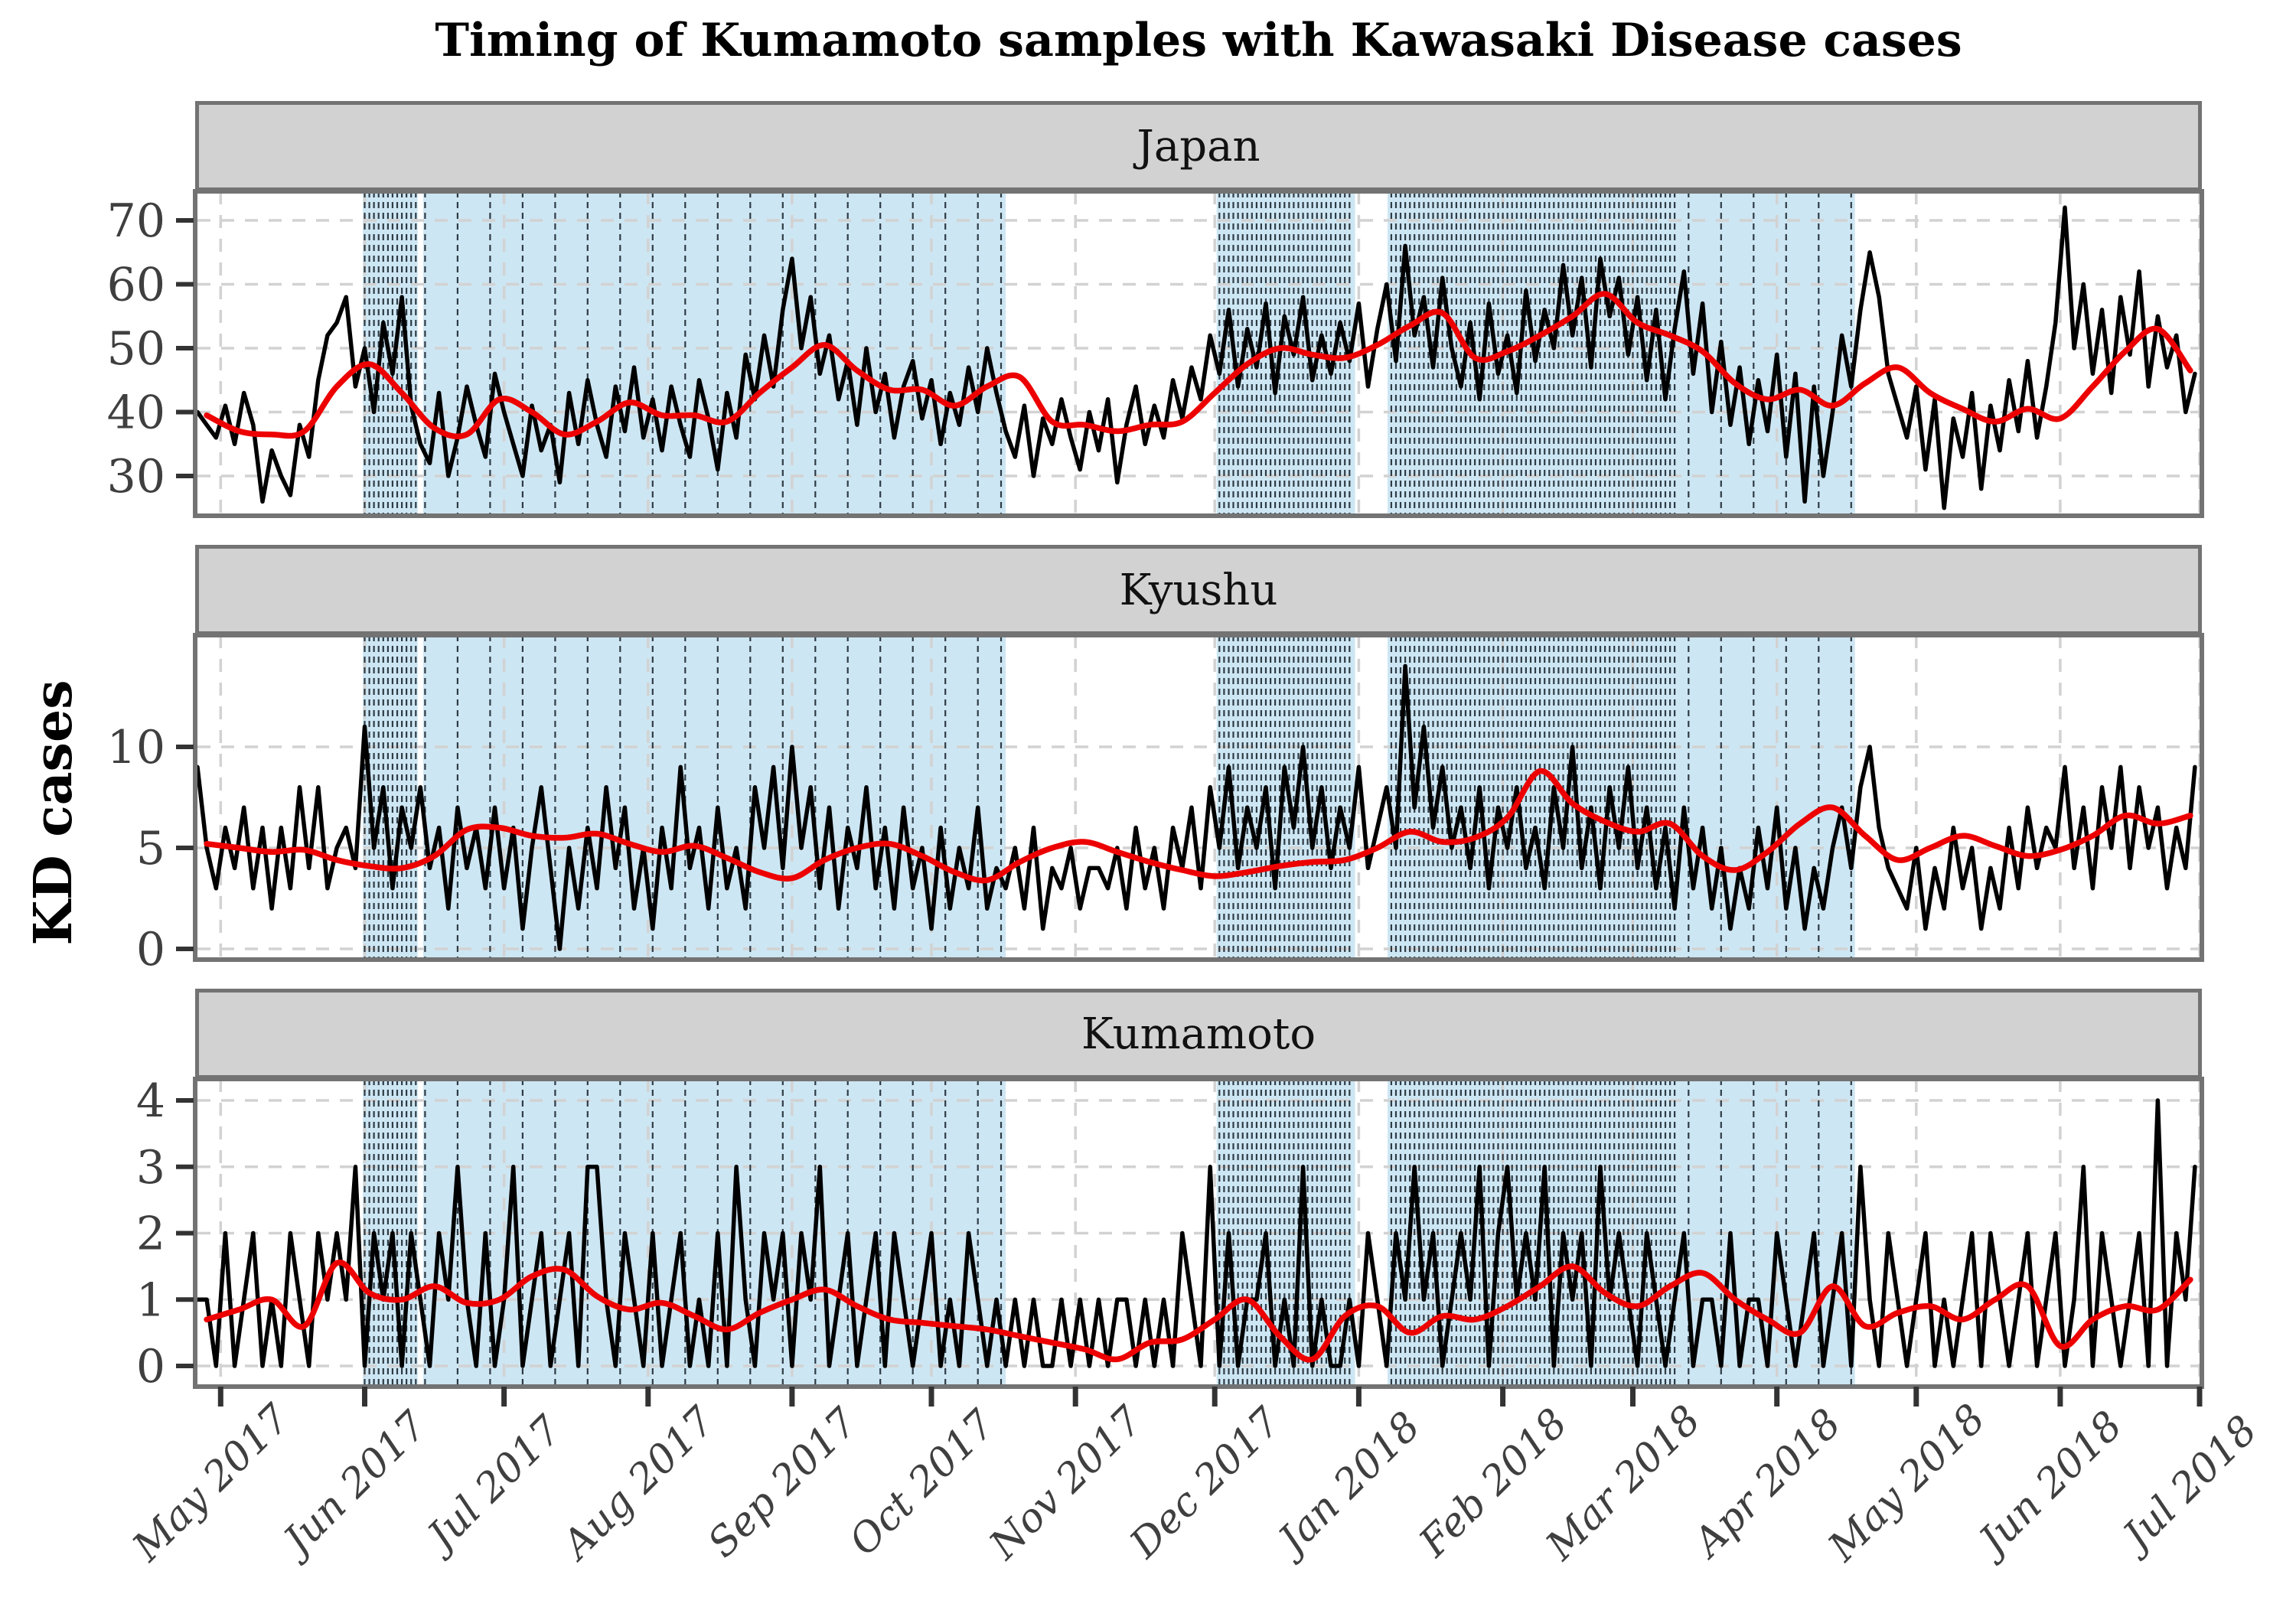 This screenshot has width=2296, height=1607. I want to click on facet-label-kyushu: Kyushu, so click(1198, 590).